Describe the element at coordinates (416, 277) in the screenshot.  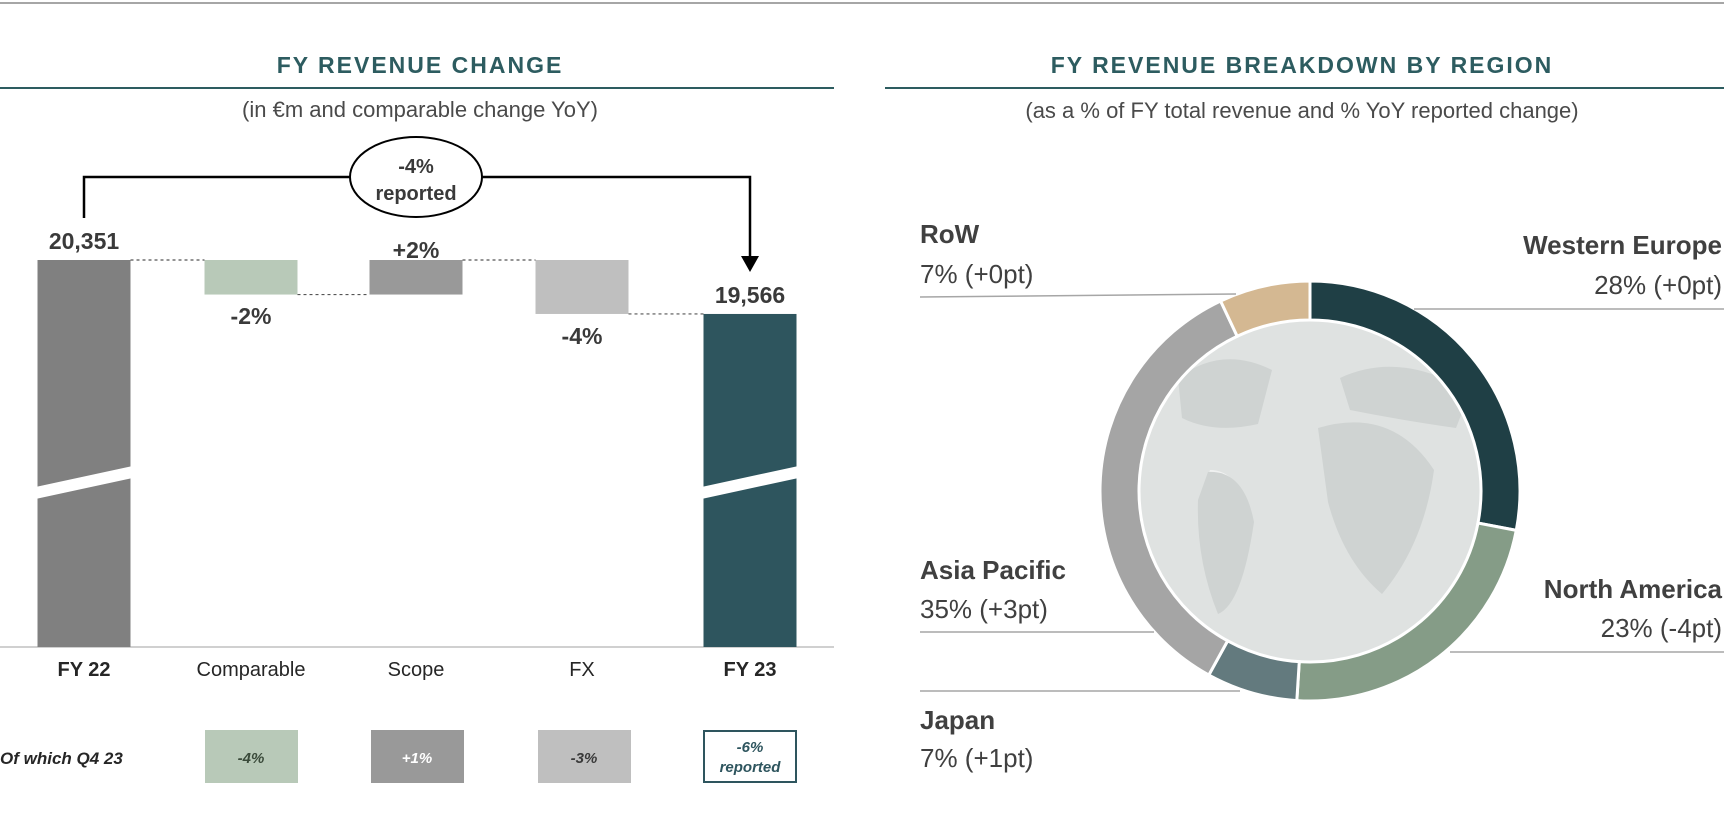
I see `bar-scope` at that location.